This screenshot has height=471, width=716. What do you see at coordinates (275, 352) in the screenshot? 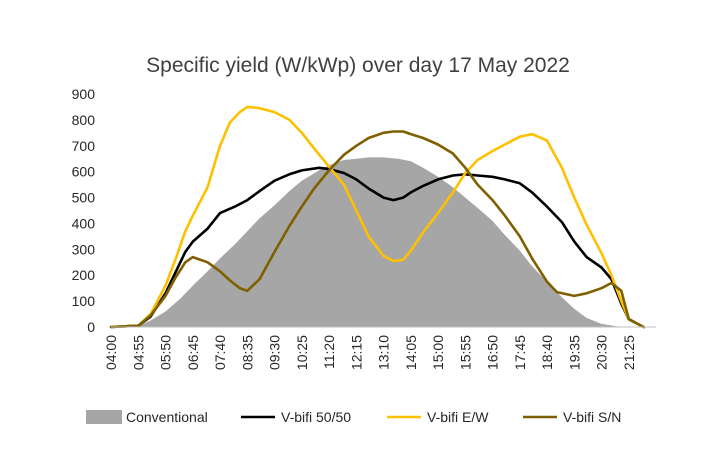
I see `x-tick-label: 09:30` at bounding box center [275, 352].